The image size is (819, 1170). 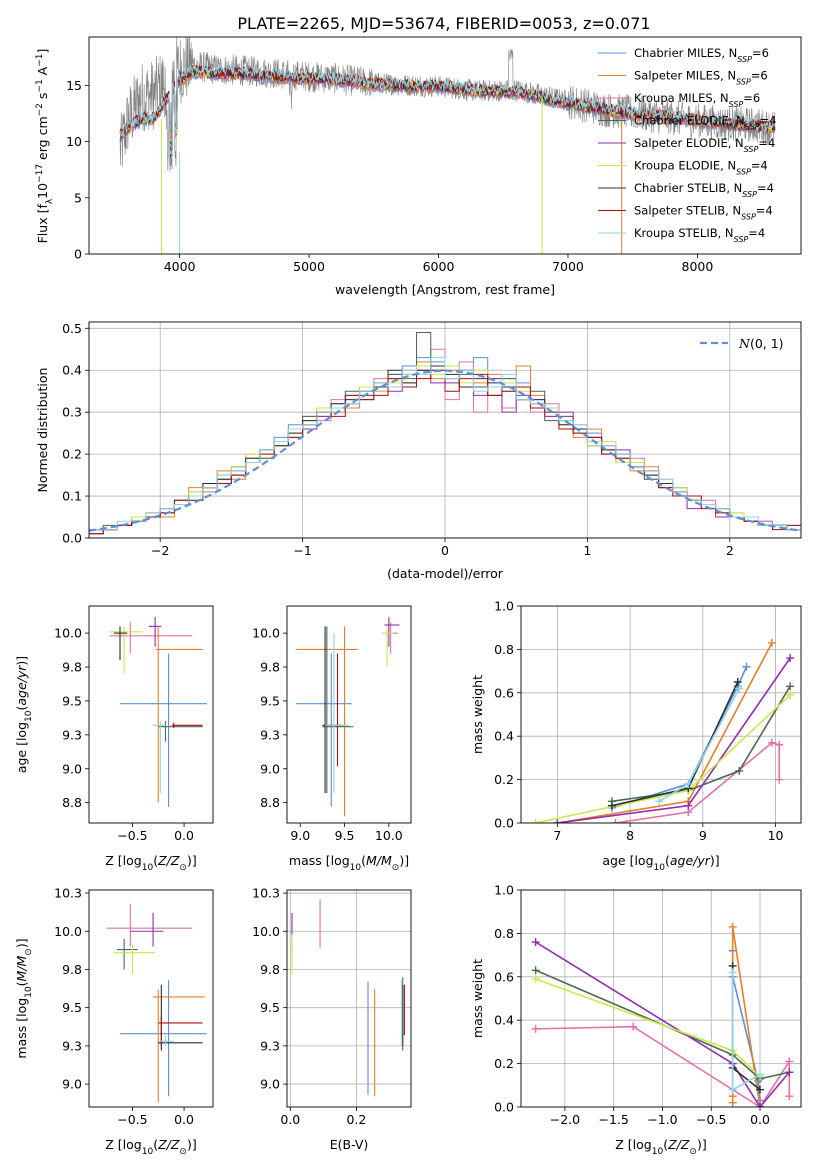 I want to click on x-tick-label: 5000, so click(x=309, y=266).